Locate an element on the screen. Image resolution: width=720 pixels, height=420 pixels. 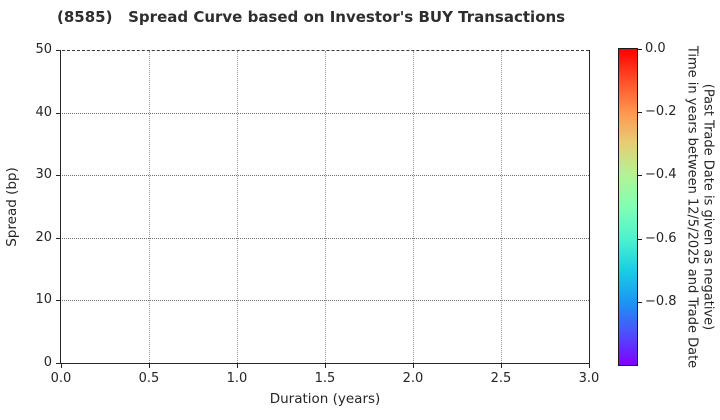
colorbar-tick-label: −0.6 is located at coordinates (661, 238).